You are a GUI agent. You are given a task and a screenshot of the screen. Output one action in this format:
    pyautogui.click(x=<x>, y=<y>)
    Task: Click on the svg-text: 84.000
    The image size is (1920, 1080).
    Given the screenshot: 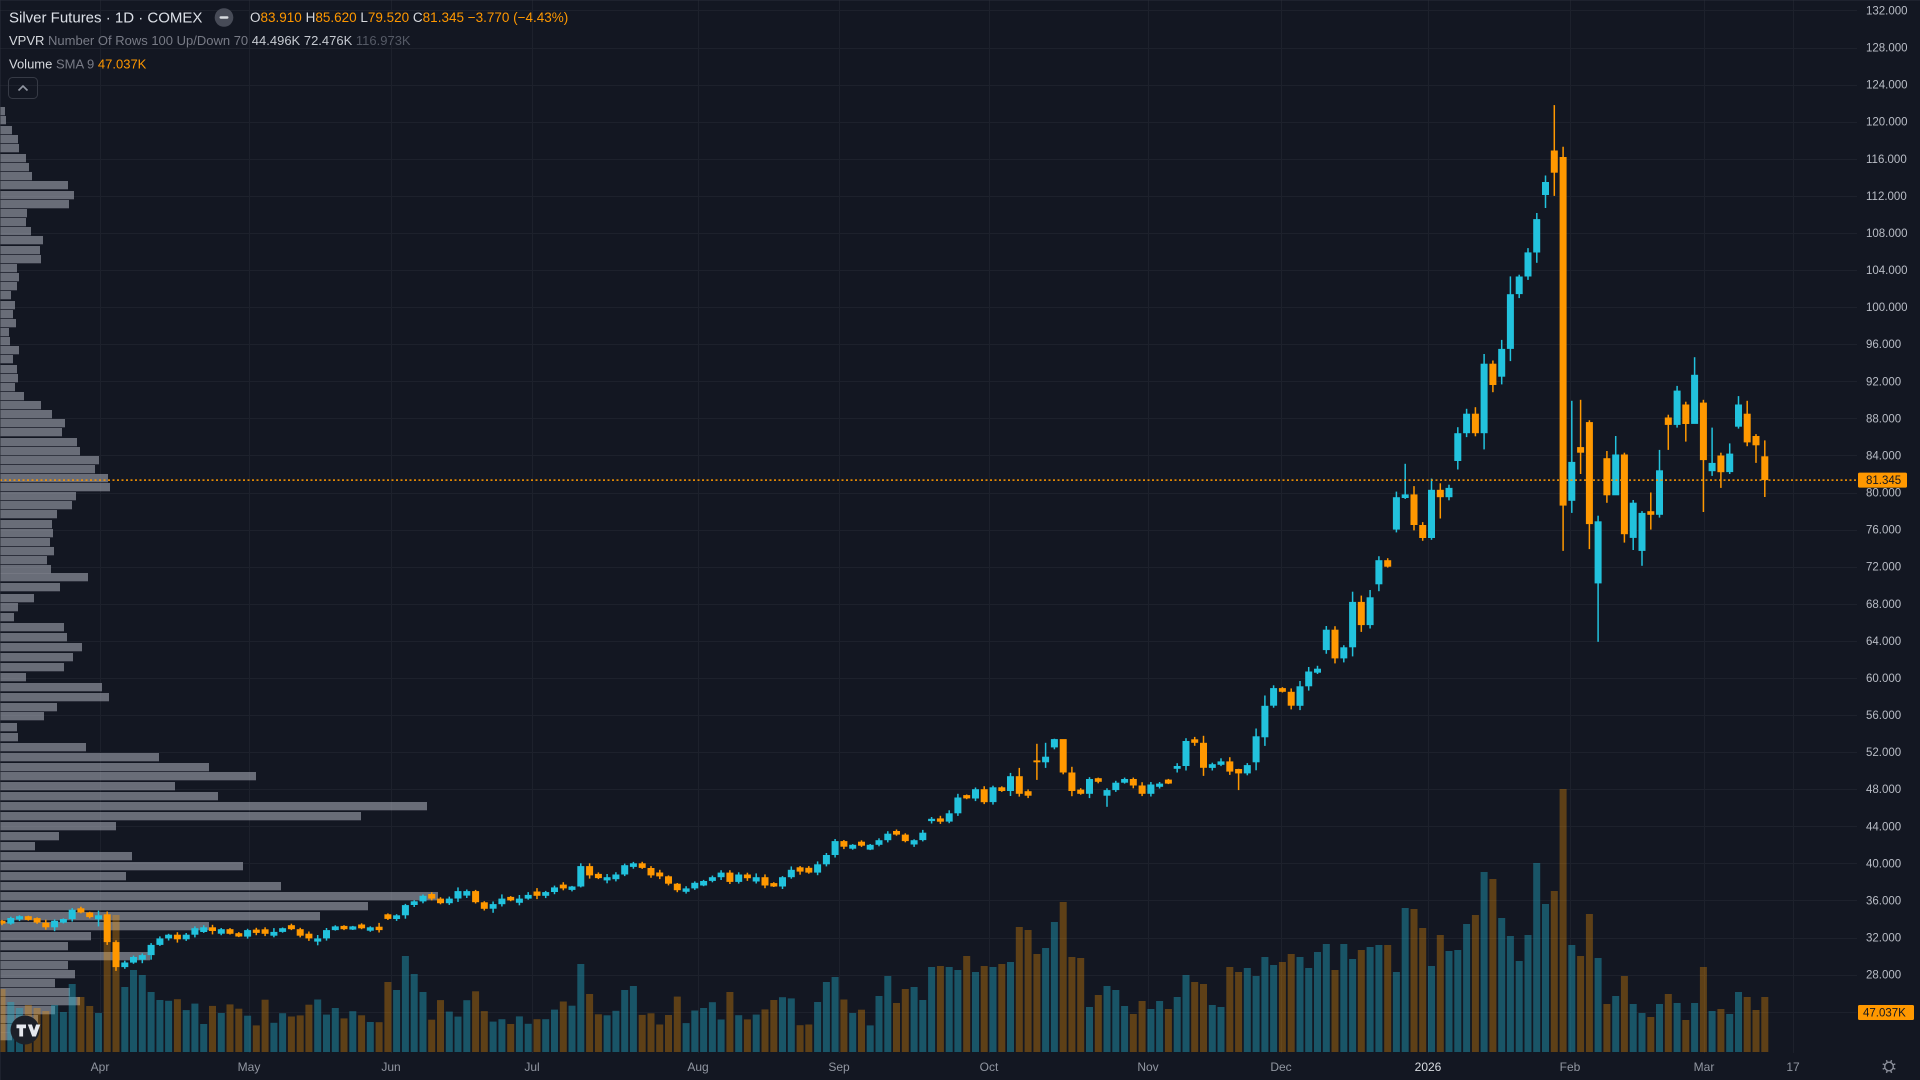 What is the action you would take?
    pyautogui.click(x=1883, y=457)
    